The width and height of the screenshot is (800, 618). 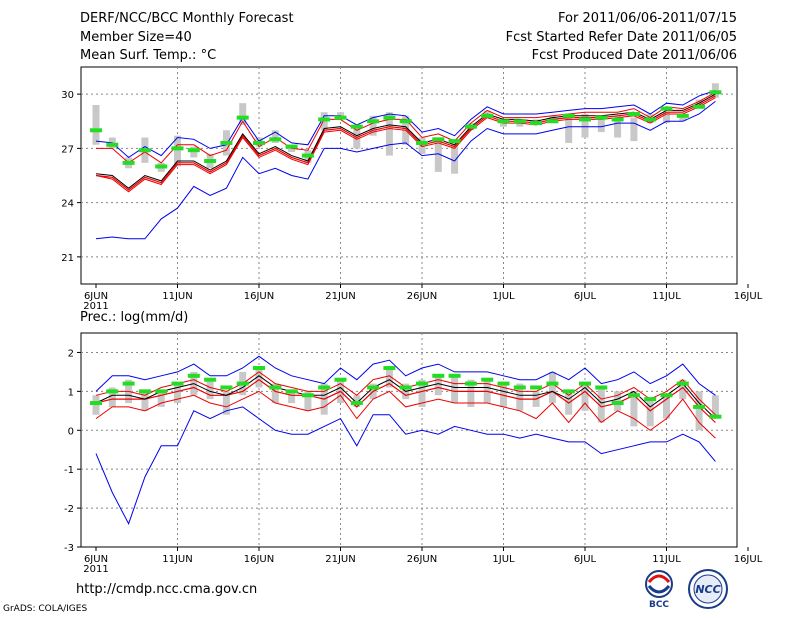 I want to click on member-size-label: Member Size=40, so click(x=136, y=37).